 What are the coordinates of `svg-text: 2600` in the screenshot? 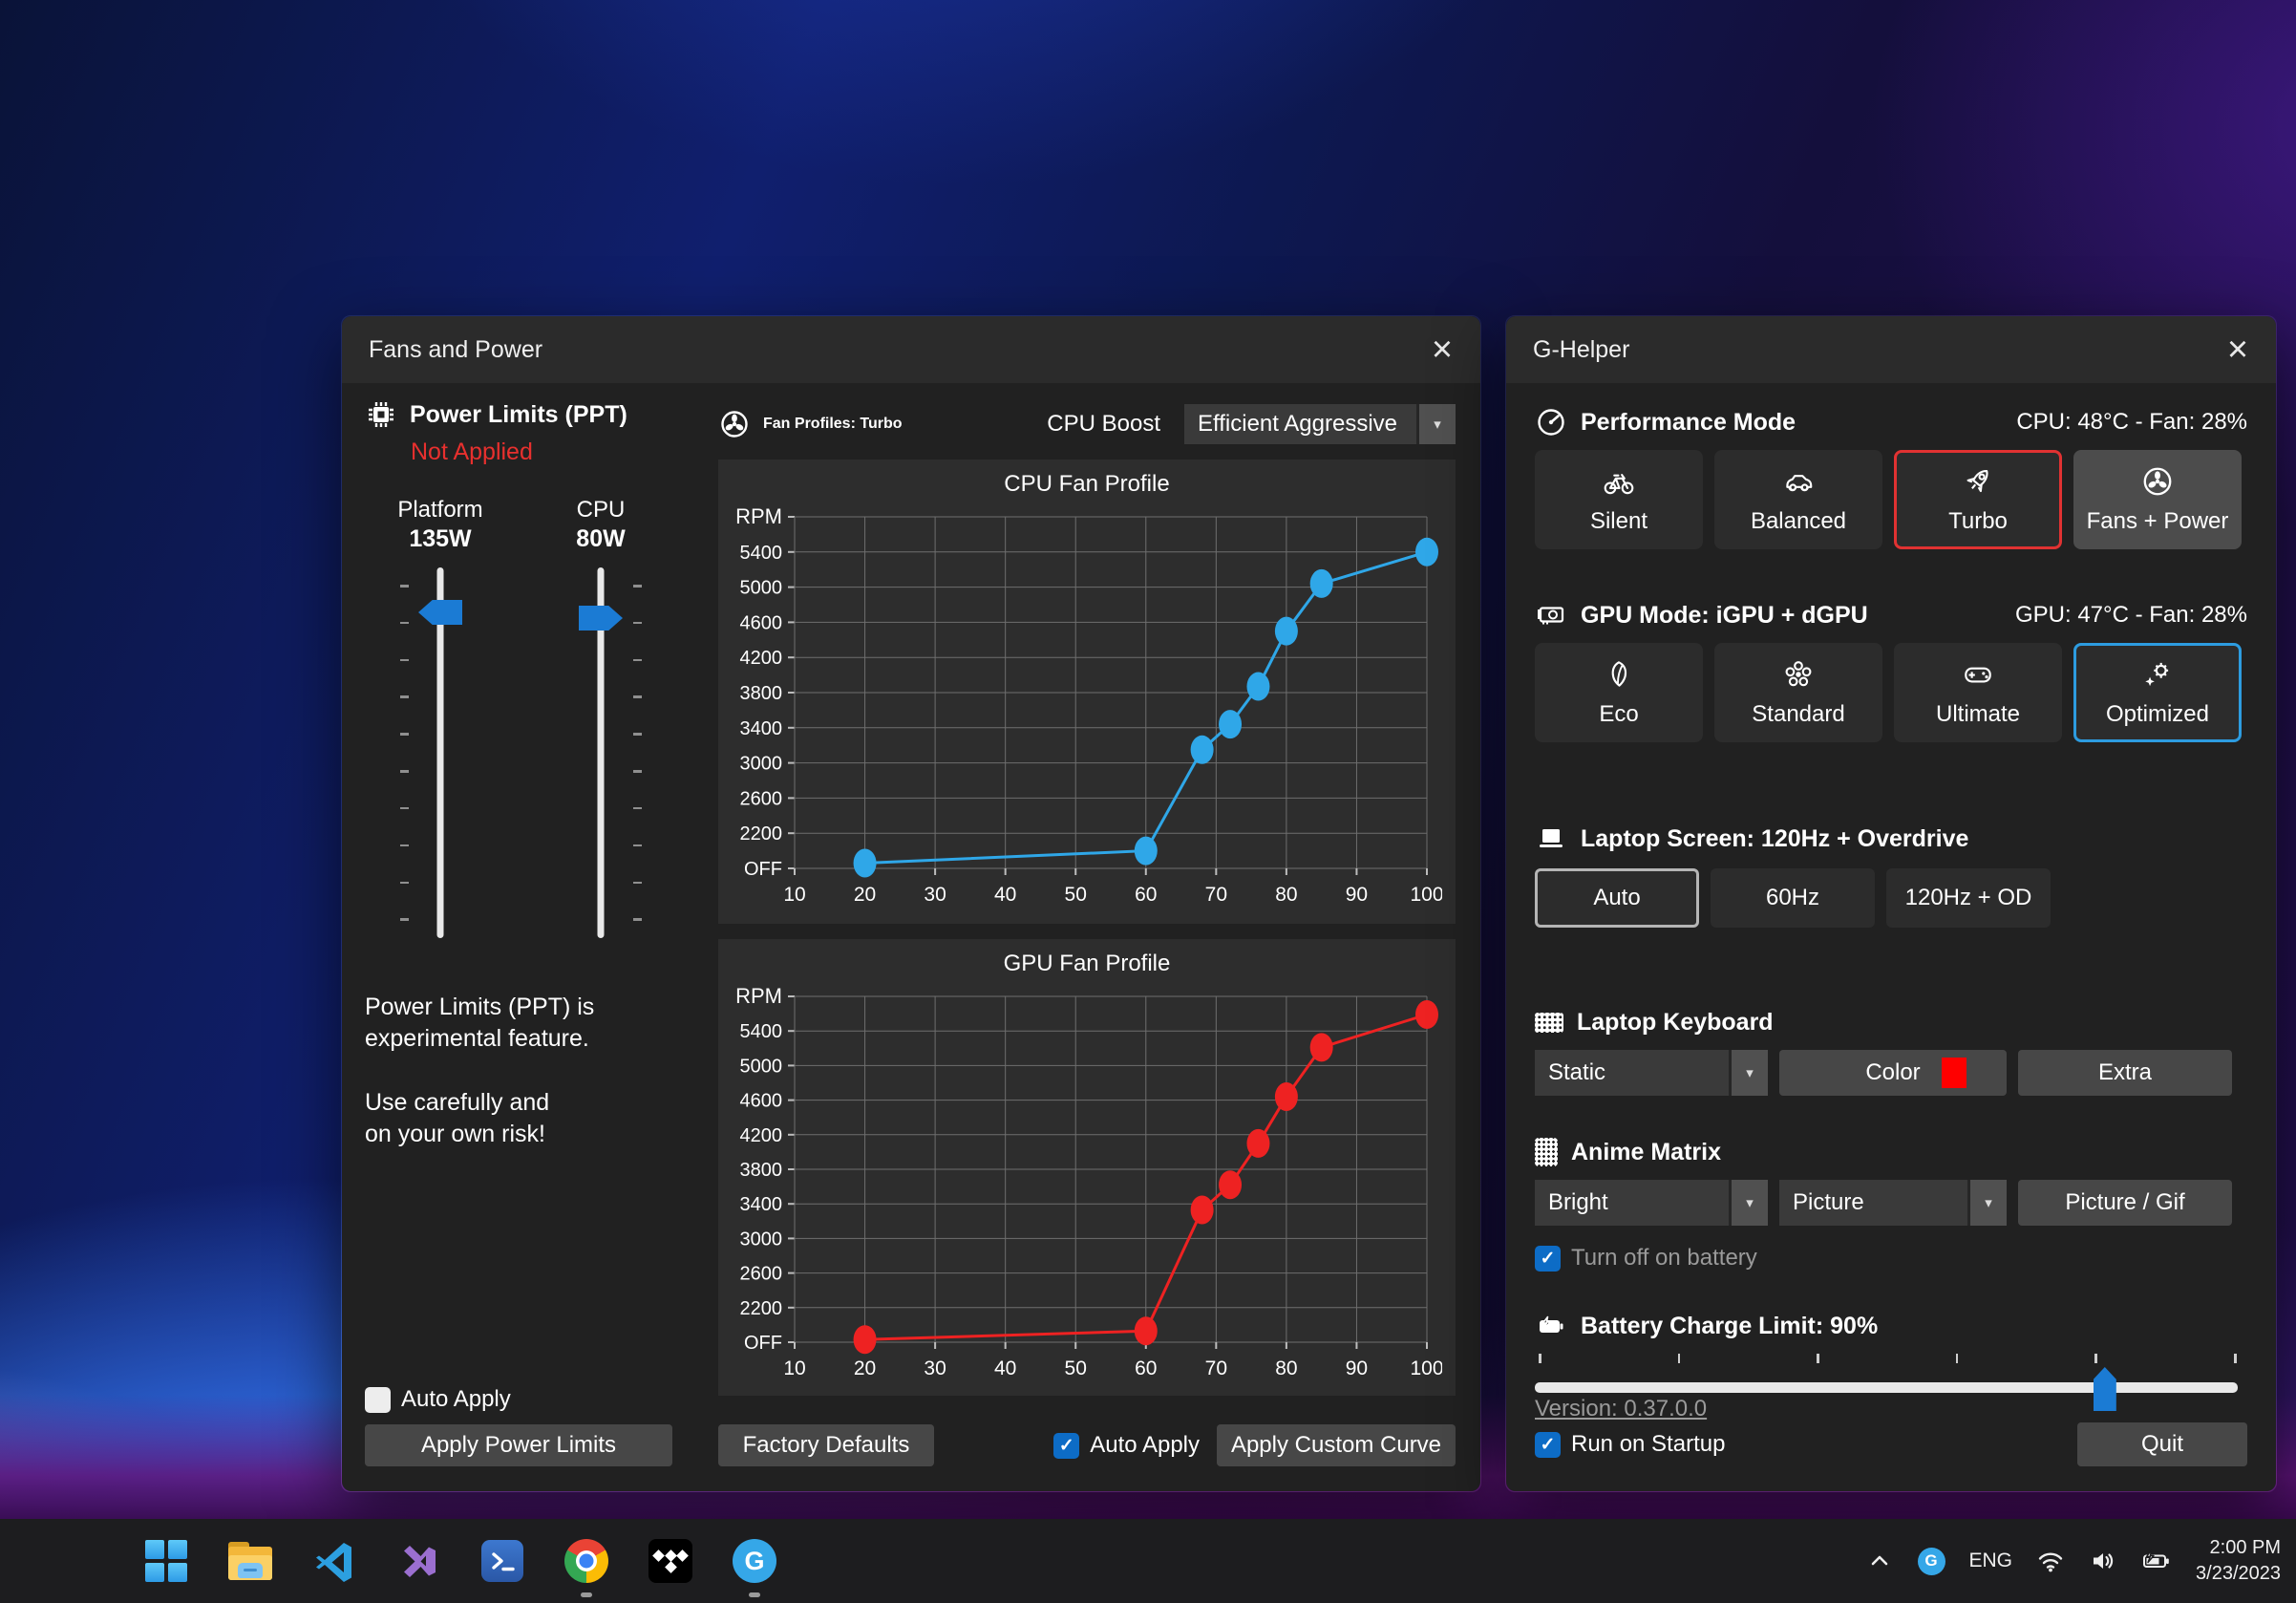 It's located at (761, 798).